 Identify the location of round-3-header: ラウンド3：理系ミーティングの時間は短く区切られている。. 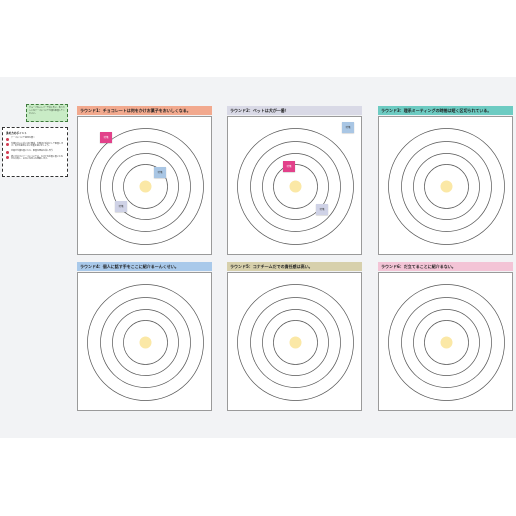
(445, 110).